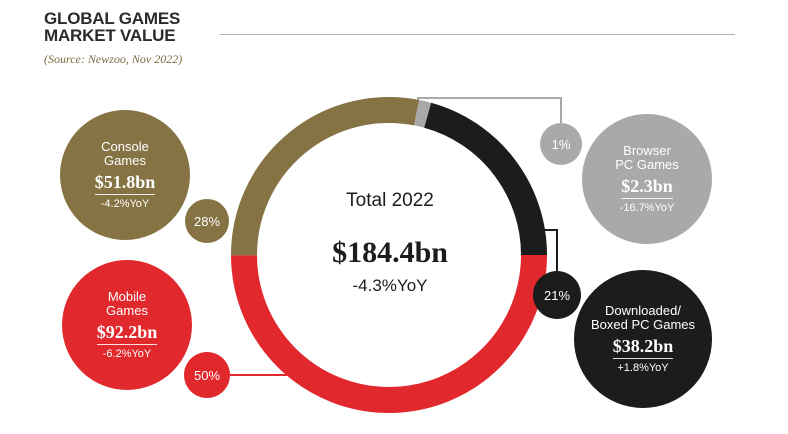 The image size is (788, 434). I want to click on title-line-2: MARKET VALUE, so click(110, 35).